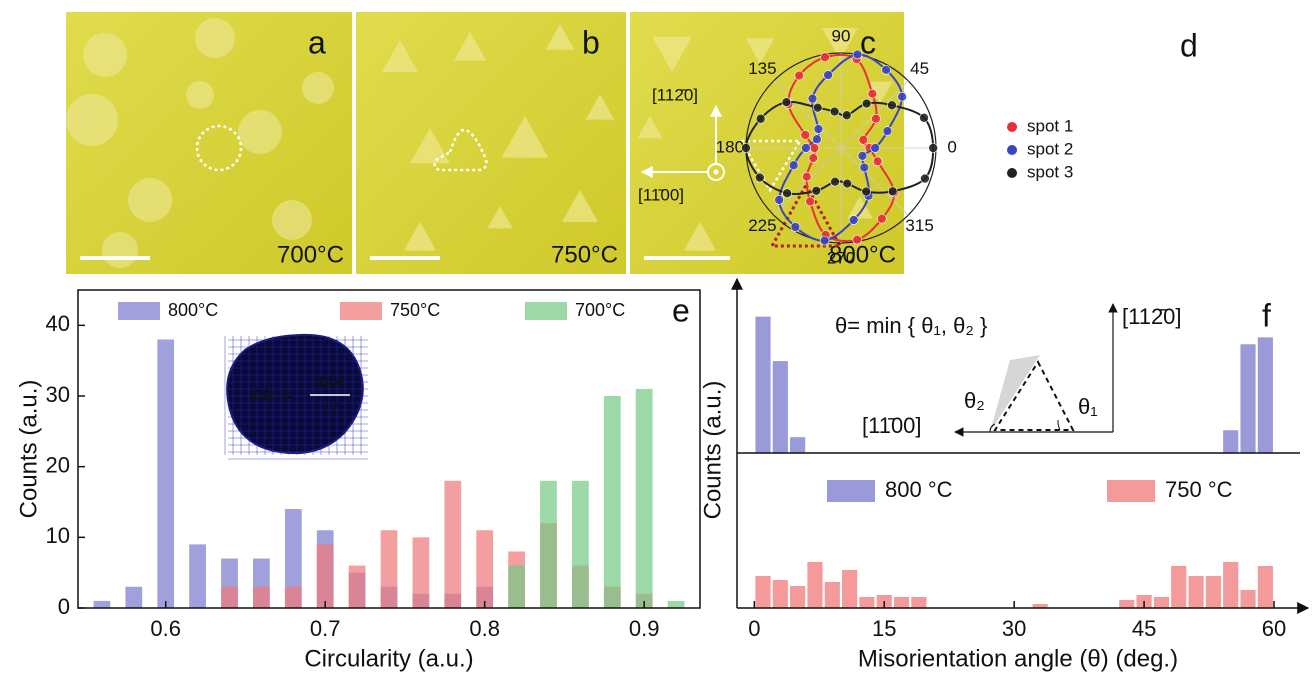 This screenshot has height=676, width=1314. Describe the element at coordinates (58, 535) in the screenshot. I see `y-tick-label: 10` at that location.